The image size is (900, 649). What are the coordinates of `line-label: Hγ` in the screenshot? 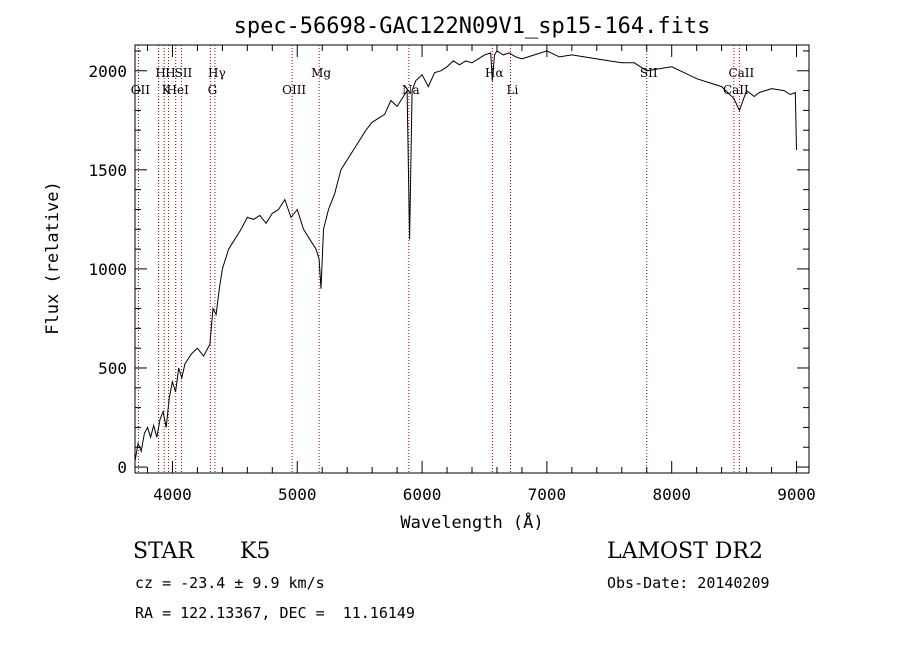 It's located at (217, 73).